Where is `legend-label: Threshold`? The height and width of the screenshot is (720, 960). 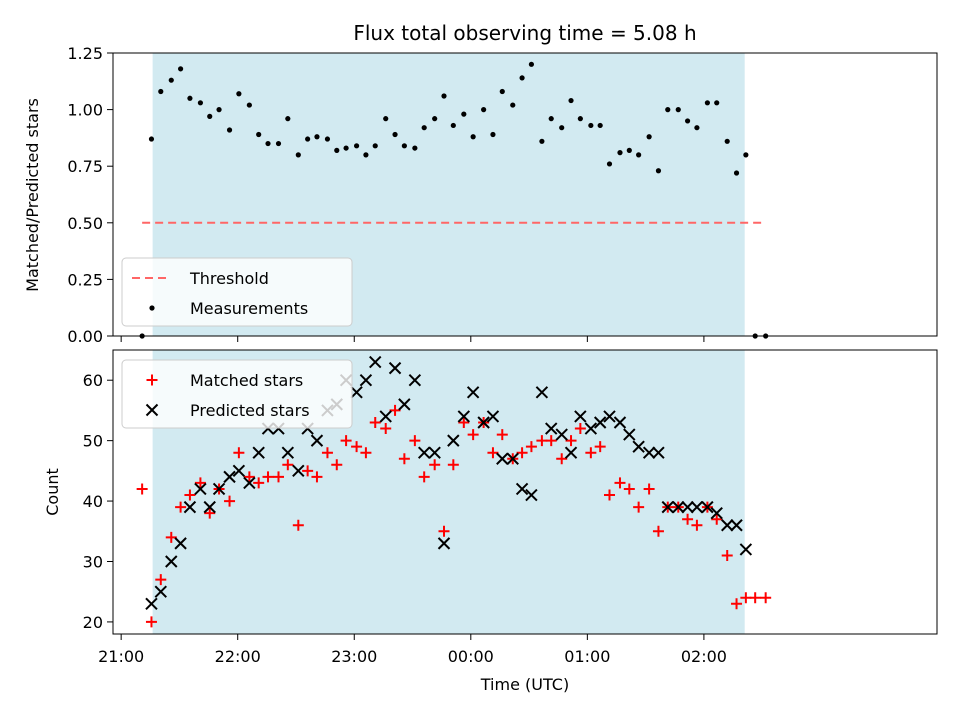
legend-label: Threshold is located at coordinates (229, 278).